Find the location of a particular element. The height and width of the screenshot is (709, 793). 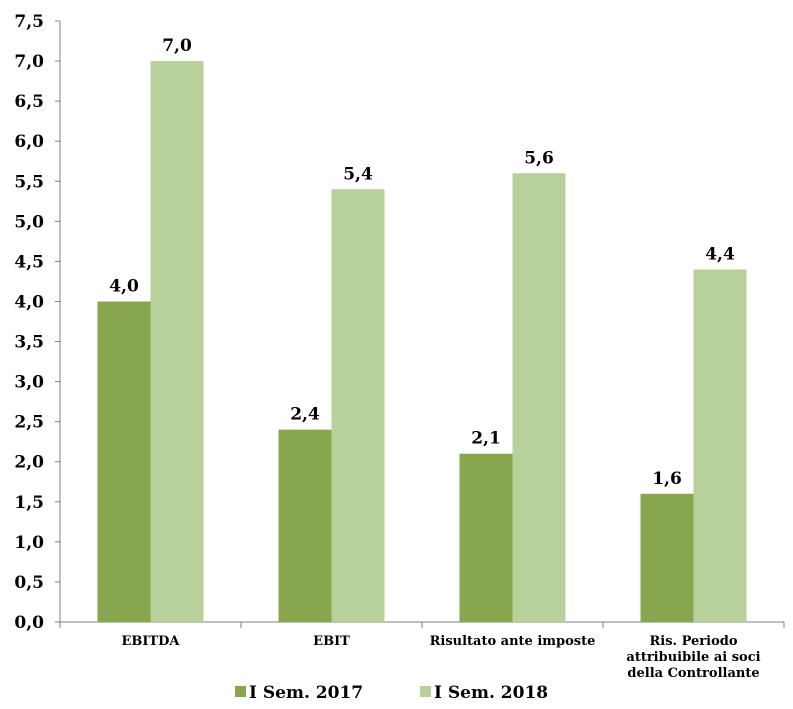

data-label: 1,6 is located at coordinates (667, 479).